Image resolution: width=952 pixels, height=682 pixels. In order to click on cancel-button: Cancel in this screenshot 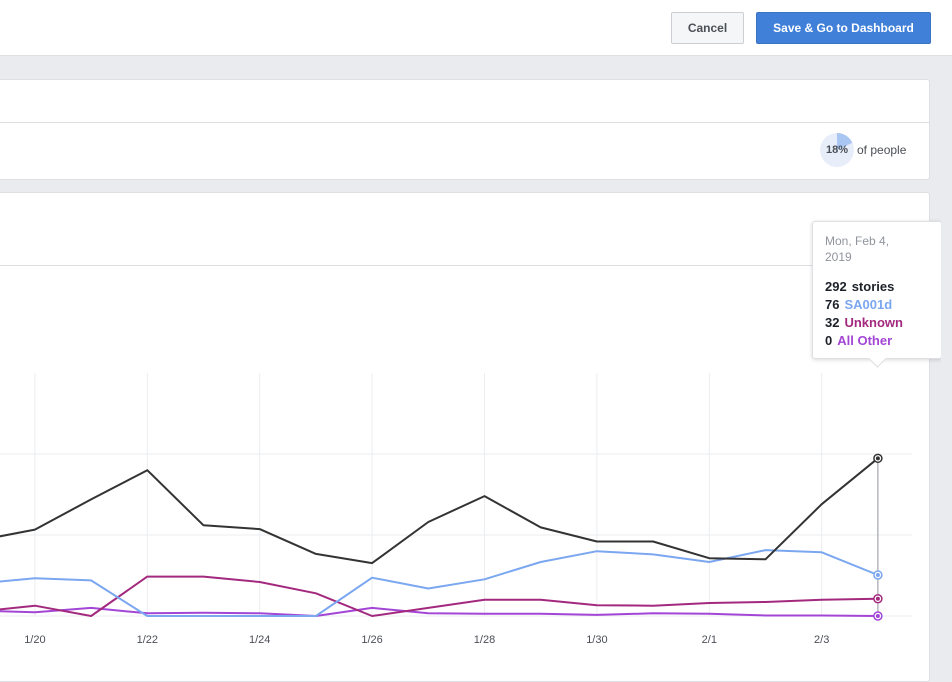, I will do `click(707, 28)`.